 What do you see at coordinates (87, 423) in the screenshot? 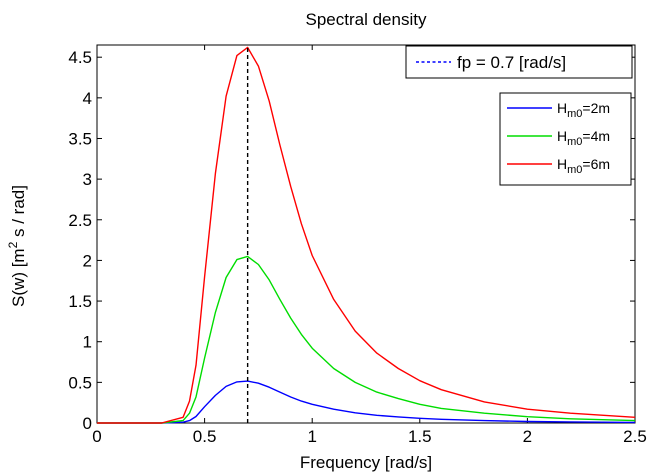
I see `y-tick-label: 0` at bounding box center [87, 423].